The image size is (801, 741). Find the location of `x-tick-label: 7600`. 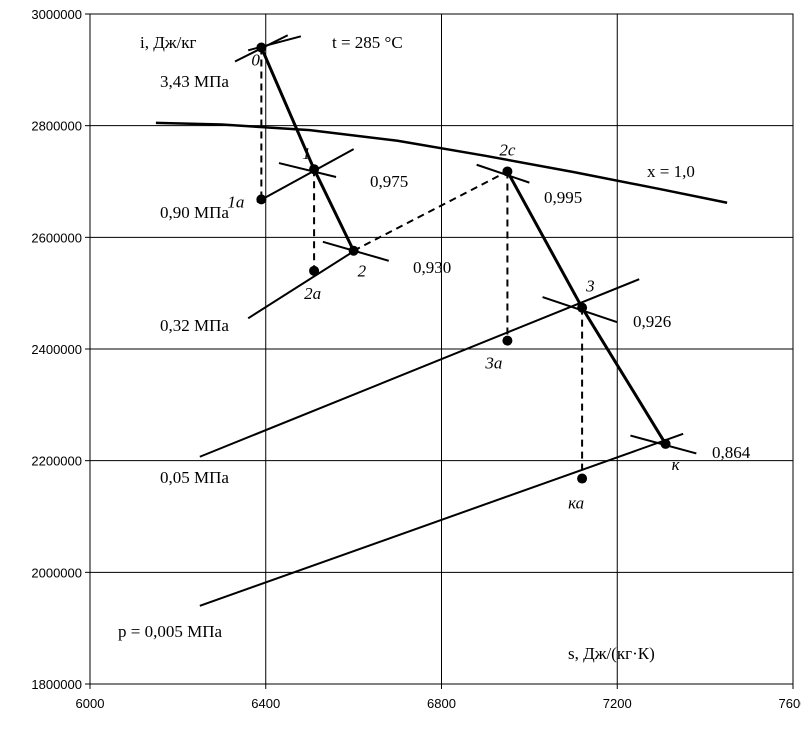

x-tick-label: 7600 is located at coordinates (790, 703).